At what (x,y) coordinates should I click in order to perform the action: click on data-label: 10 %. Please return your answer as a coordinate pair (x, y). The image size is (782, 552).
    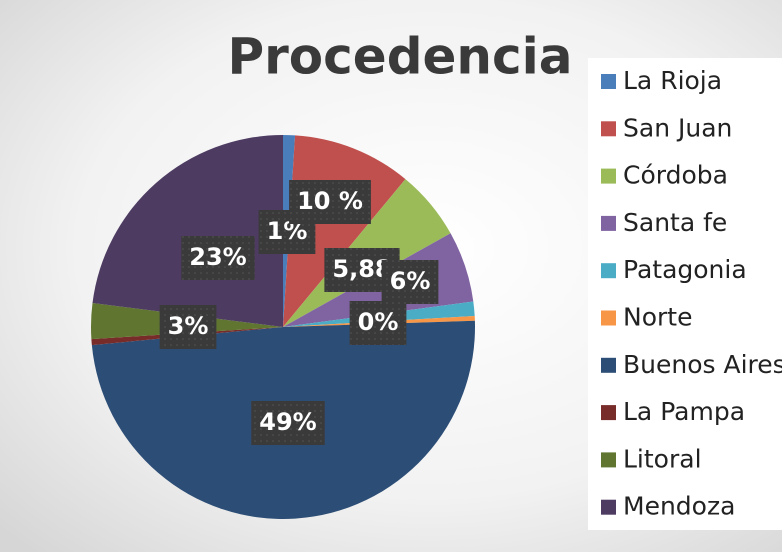
    Looking at the image, I should click on (330, 201).